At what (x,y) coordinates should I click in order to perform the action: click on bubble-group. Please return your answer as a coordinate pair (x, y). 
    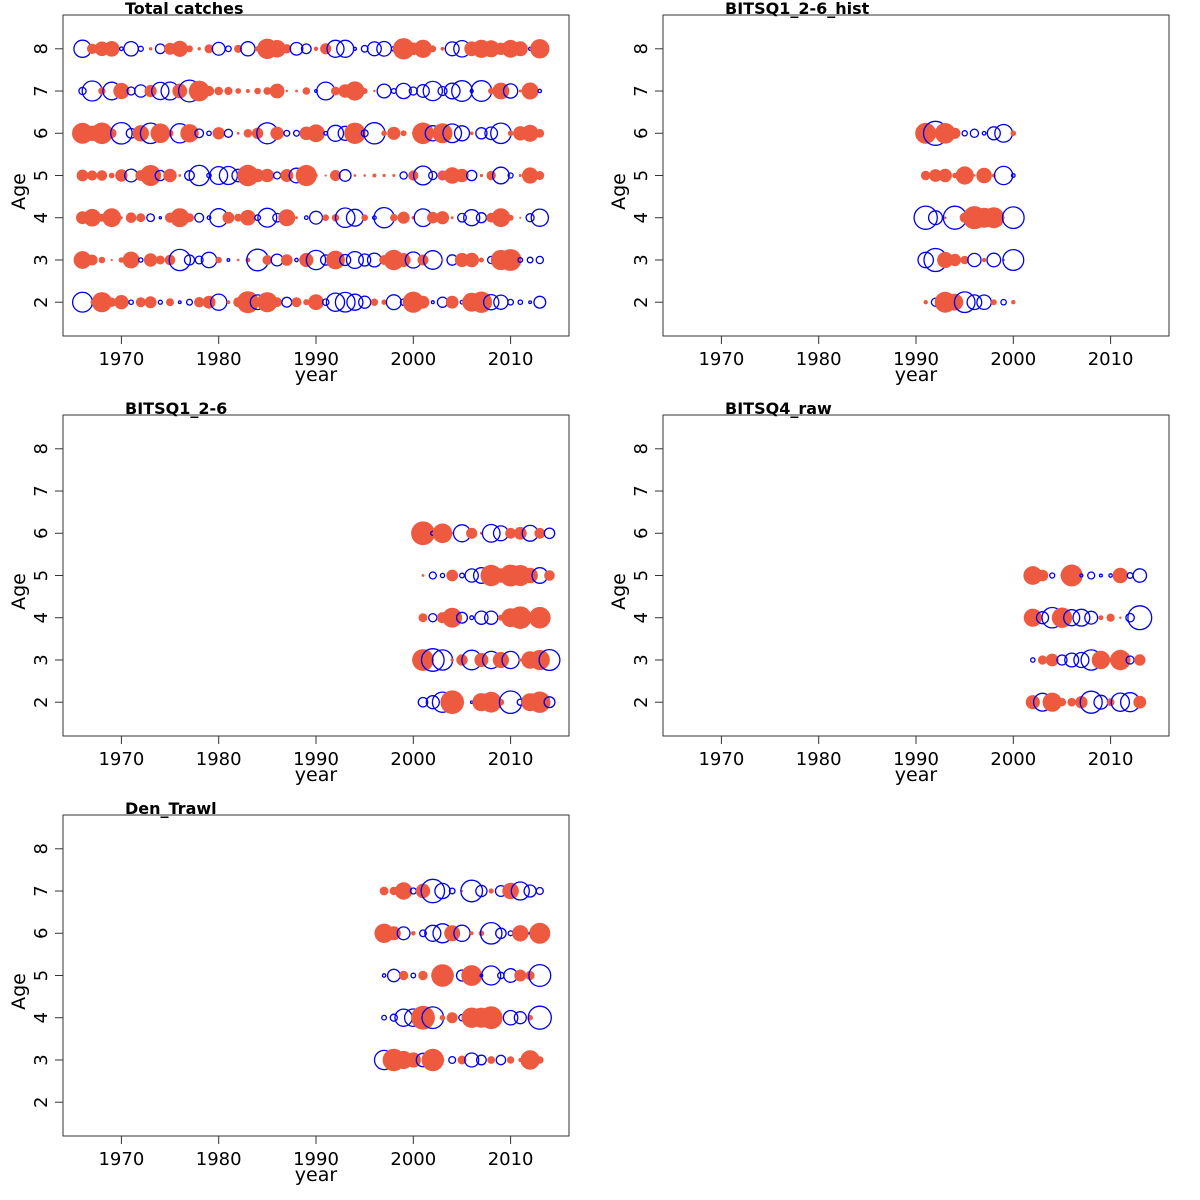
    Looking at the image, I should click on (969, 217).